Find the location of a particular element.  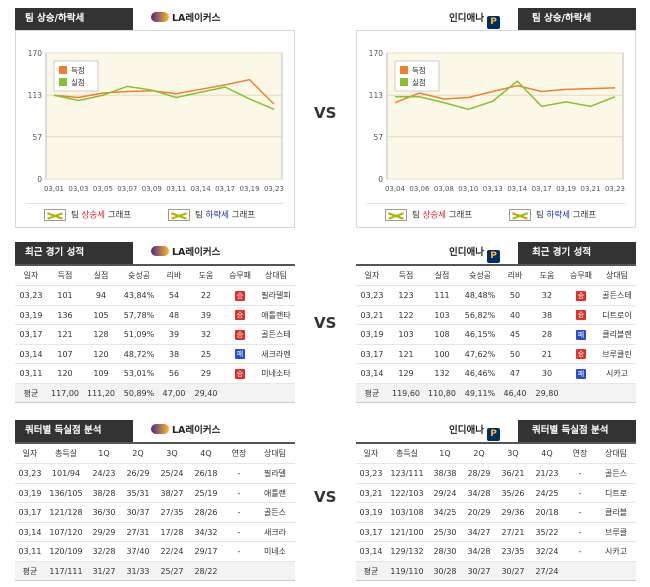

table-cell: 43,84% is located at coordinates (139, 295).